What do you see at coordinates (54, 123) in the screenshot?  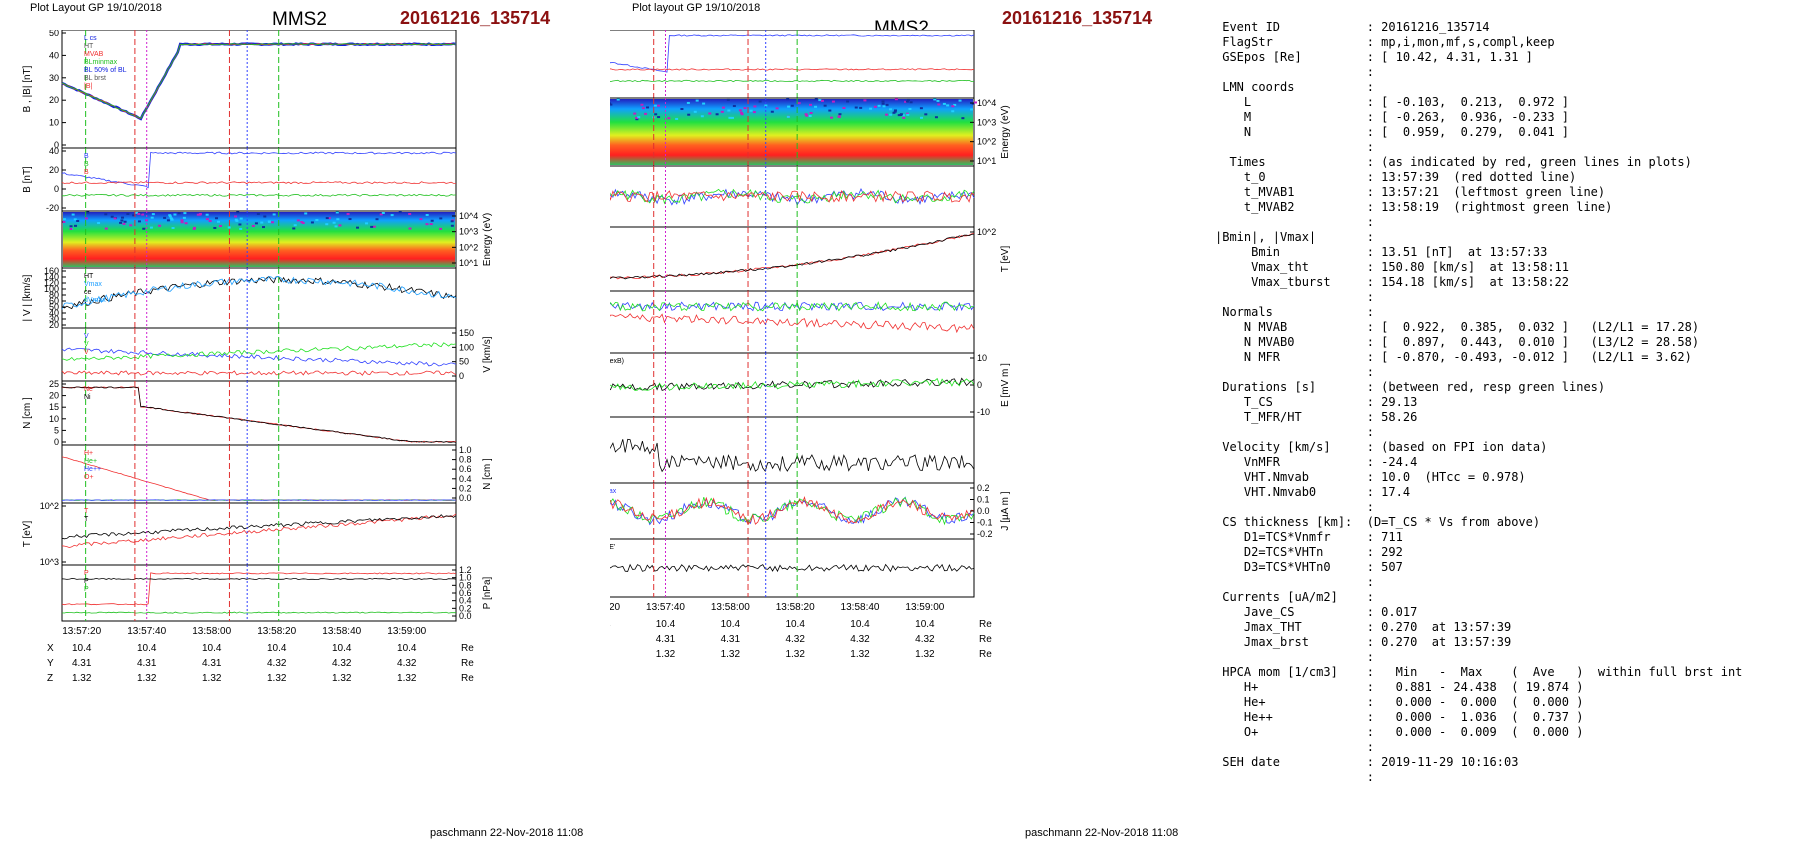 I see `y-tick-label: 10` at bounding box center [54, 123].